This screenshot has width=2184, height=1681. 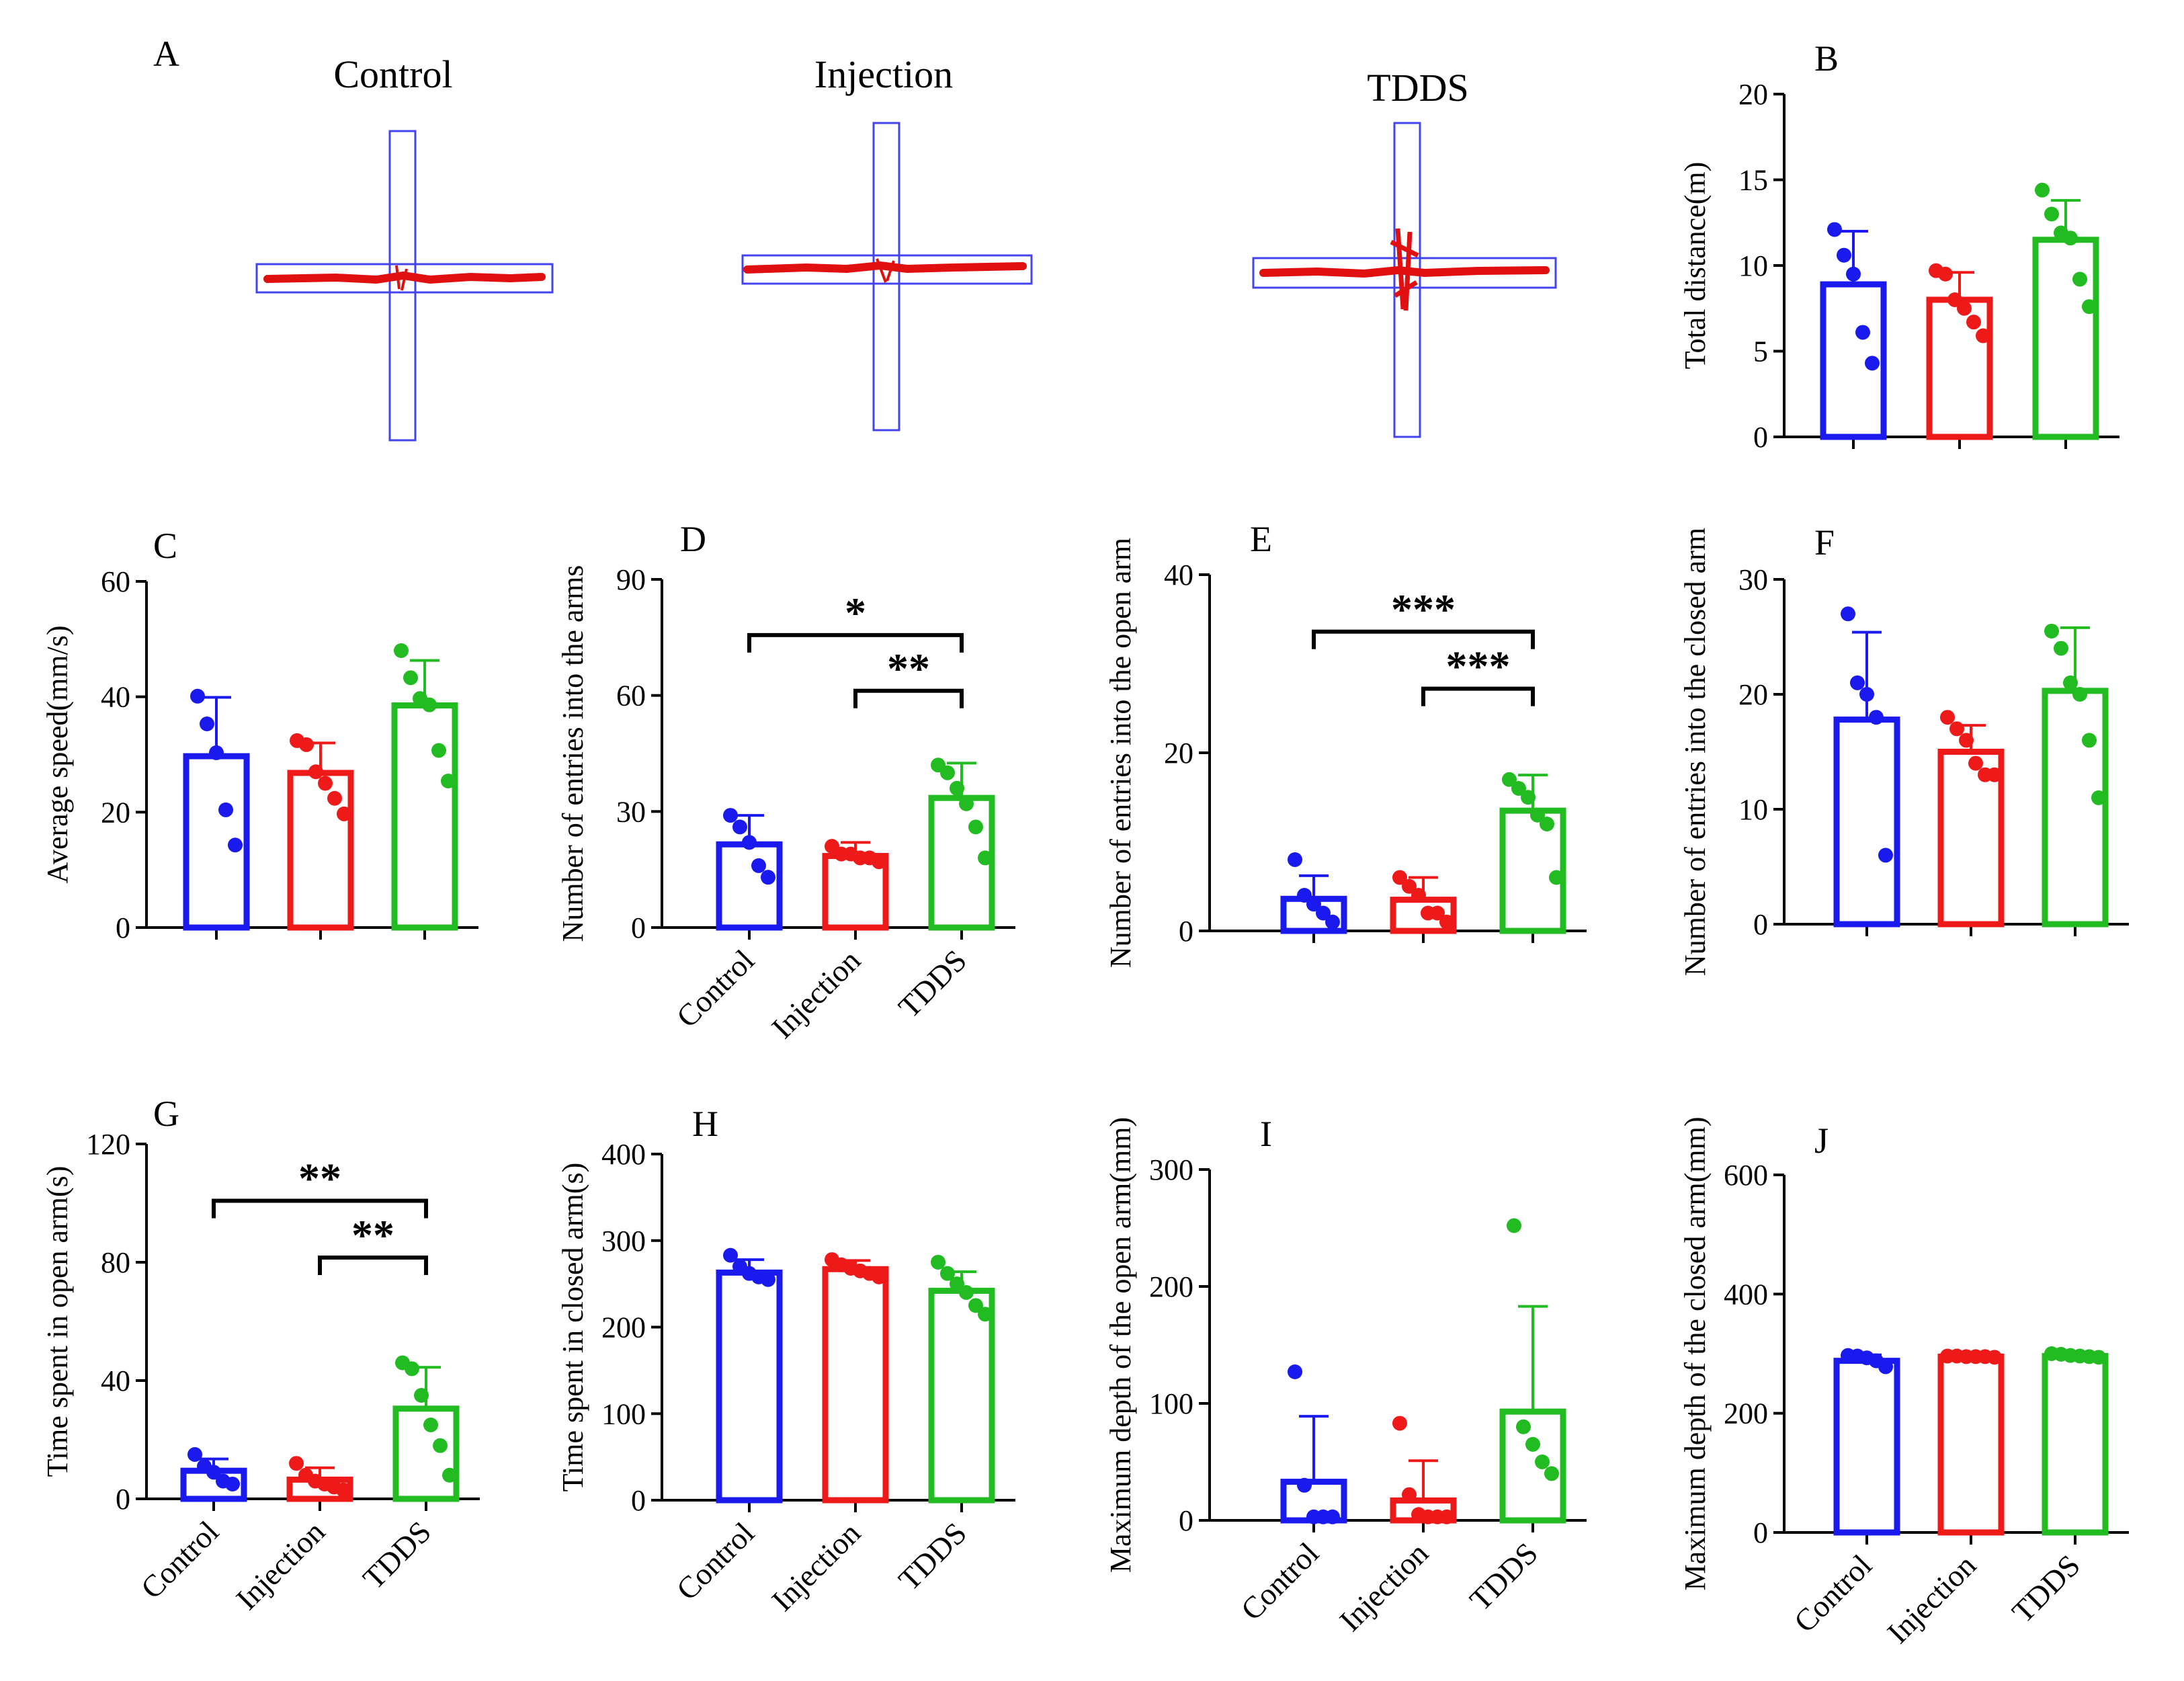 I want to click on track-title-tdds: TDDS, so click(x=1417, y=88).